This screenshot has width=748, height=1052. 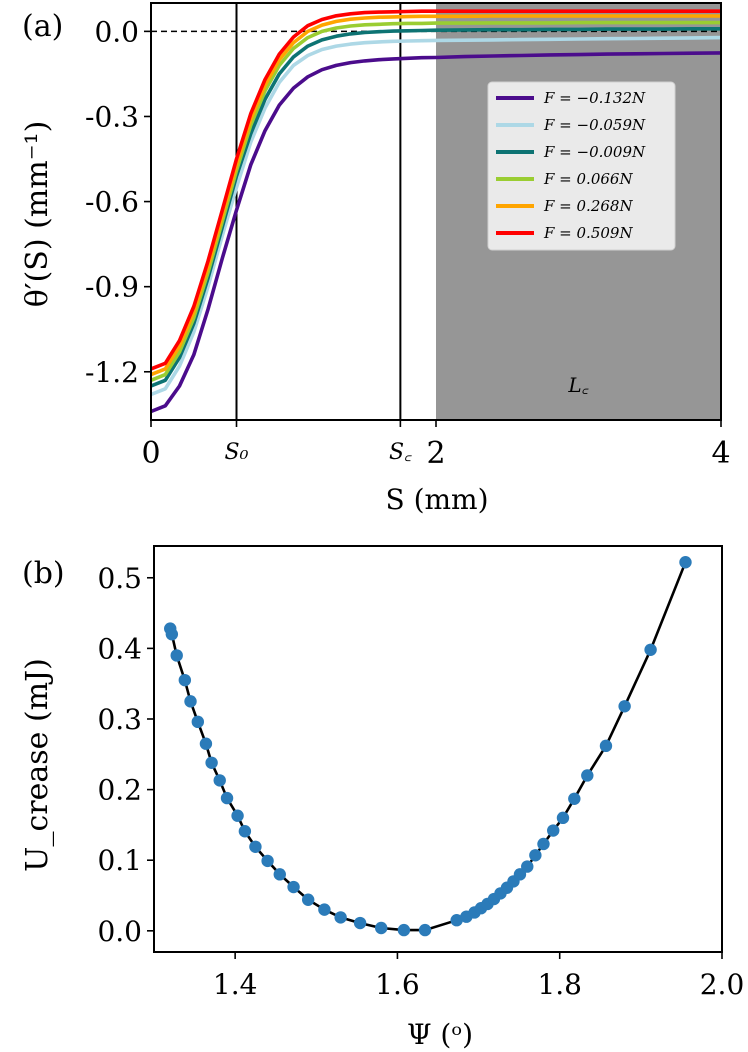 I want to click on legend-label-5: F = 0.509N, so click(x=588, y=233).